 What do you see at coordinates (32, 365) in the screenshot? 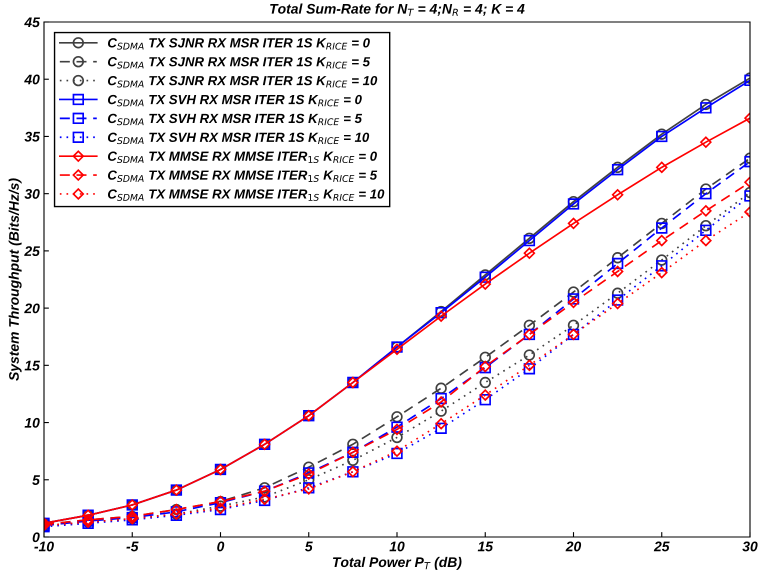
I see `y-tick-label: 15` at bounding box center [32, 365].